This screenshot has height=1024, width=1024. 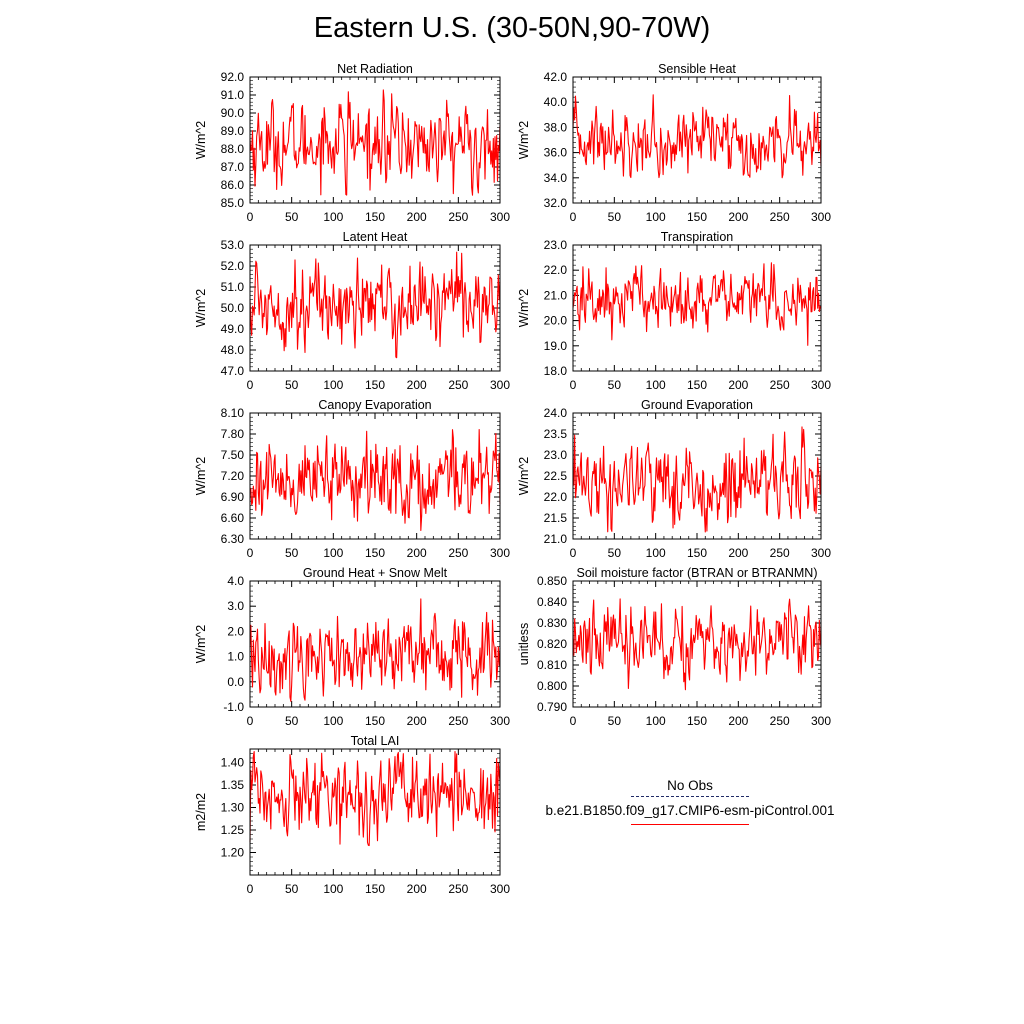 I want to click on y-tick-label: 50.0, so click(x=233, y=308).